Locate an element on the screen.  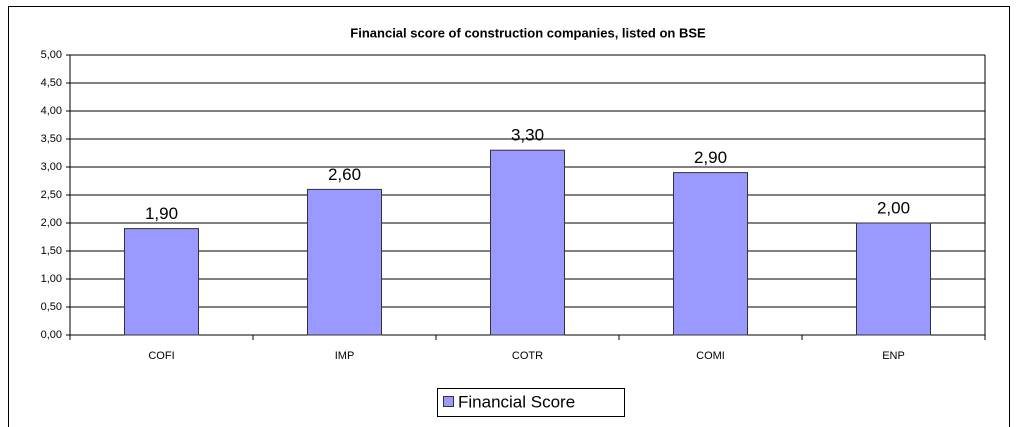
x-tick-label: COFI is located at coordinates (161, 356).